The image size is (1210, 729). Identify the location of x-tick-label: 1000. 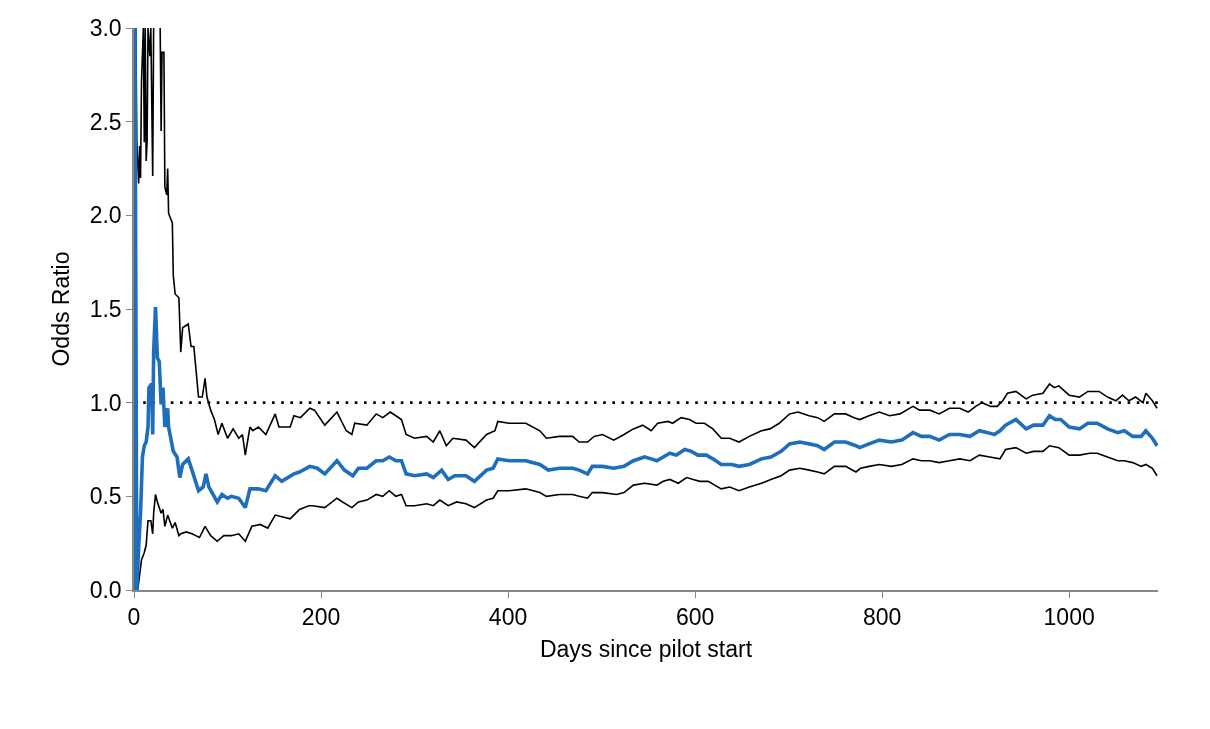
(1069, 617).